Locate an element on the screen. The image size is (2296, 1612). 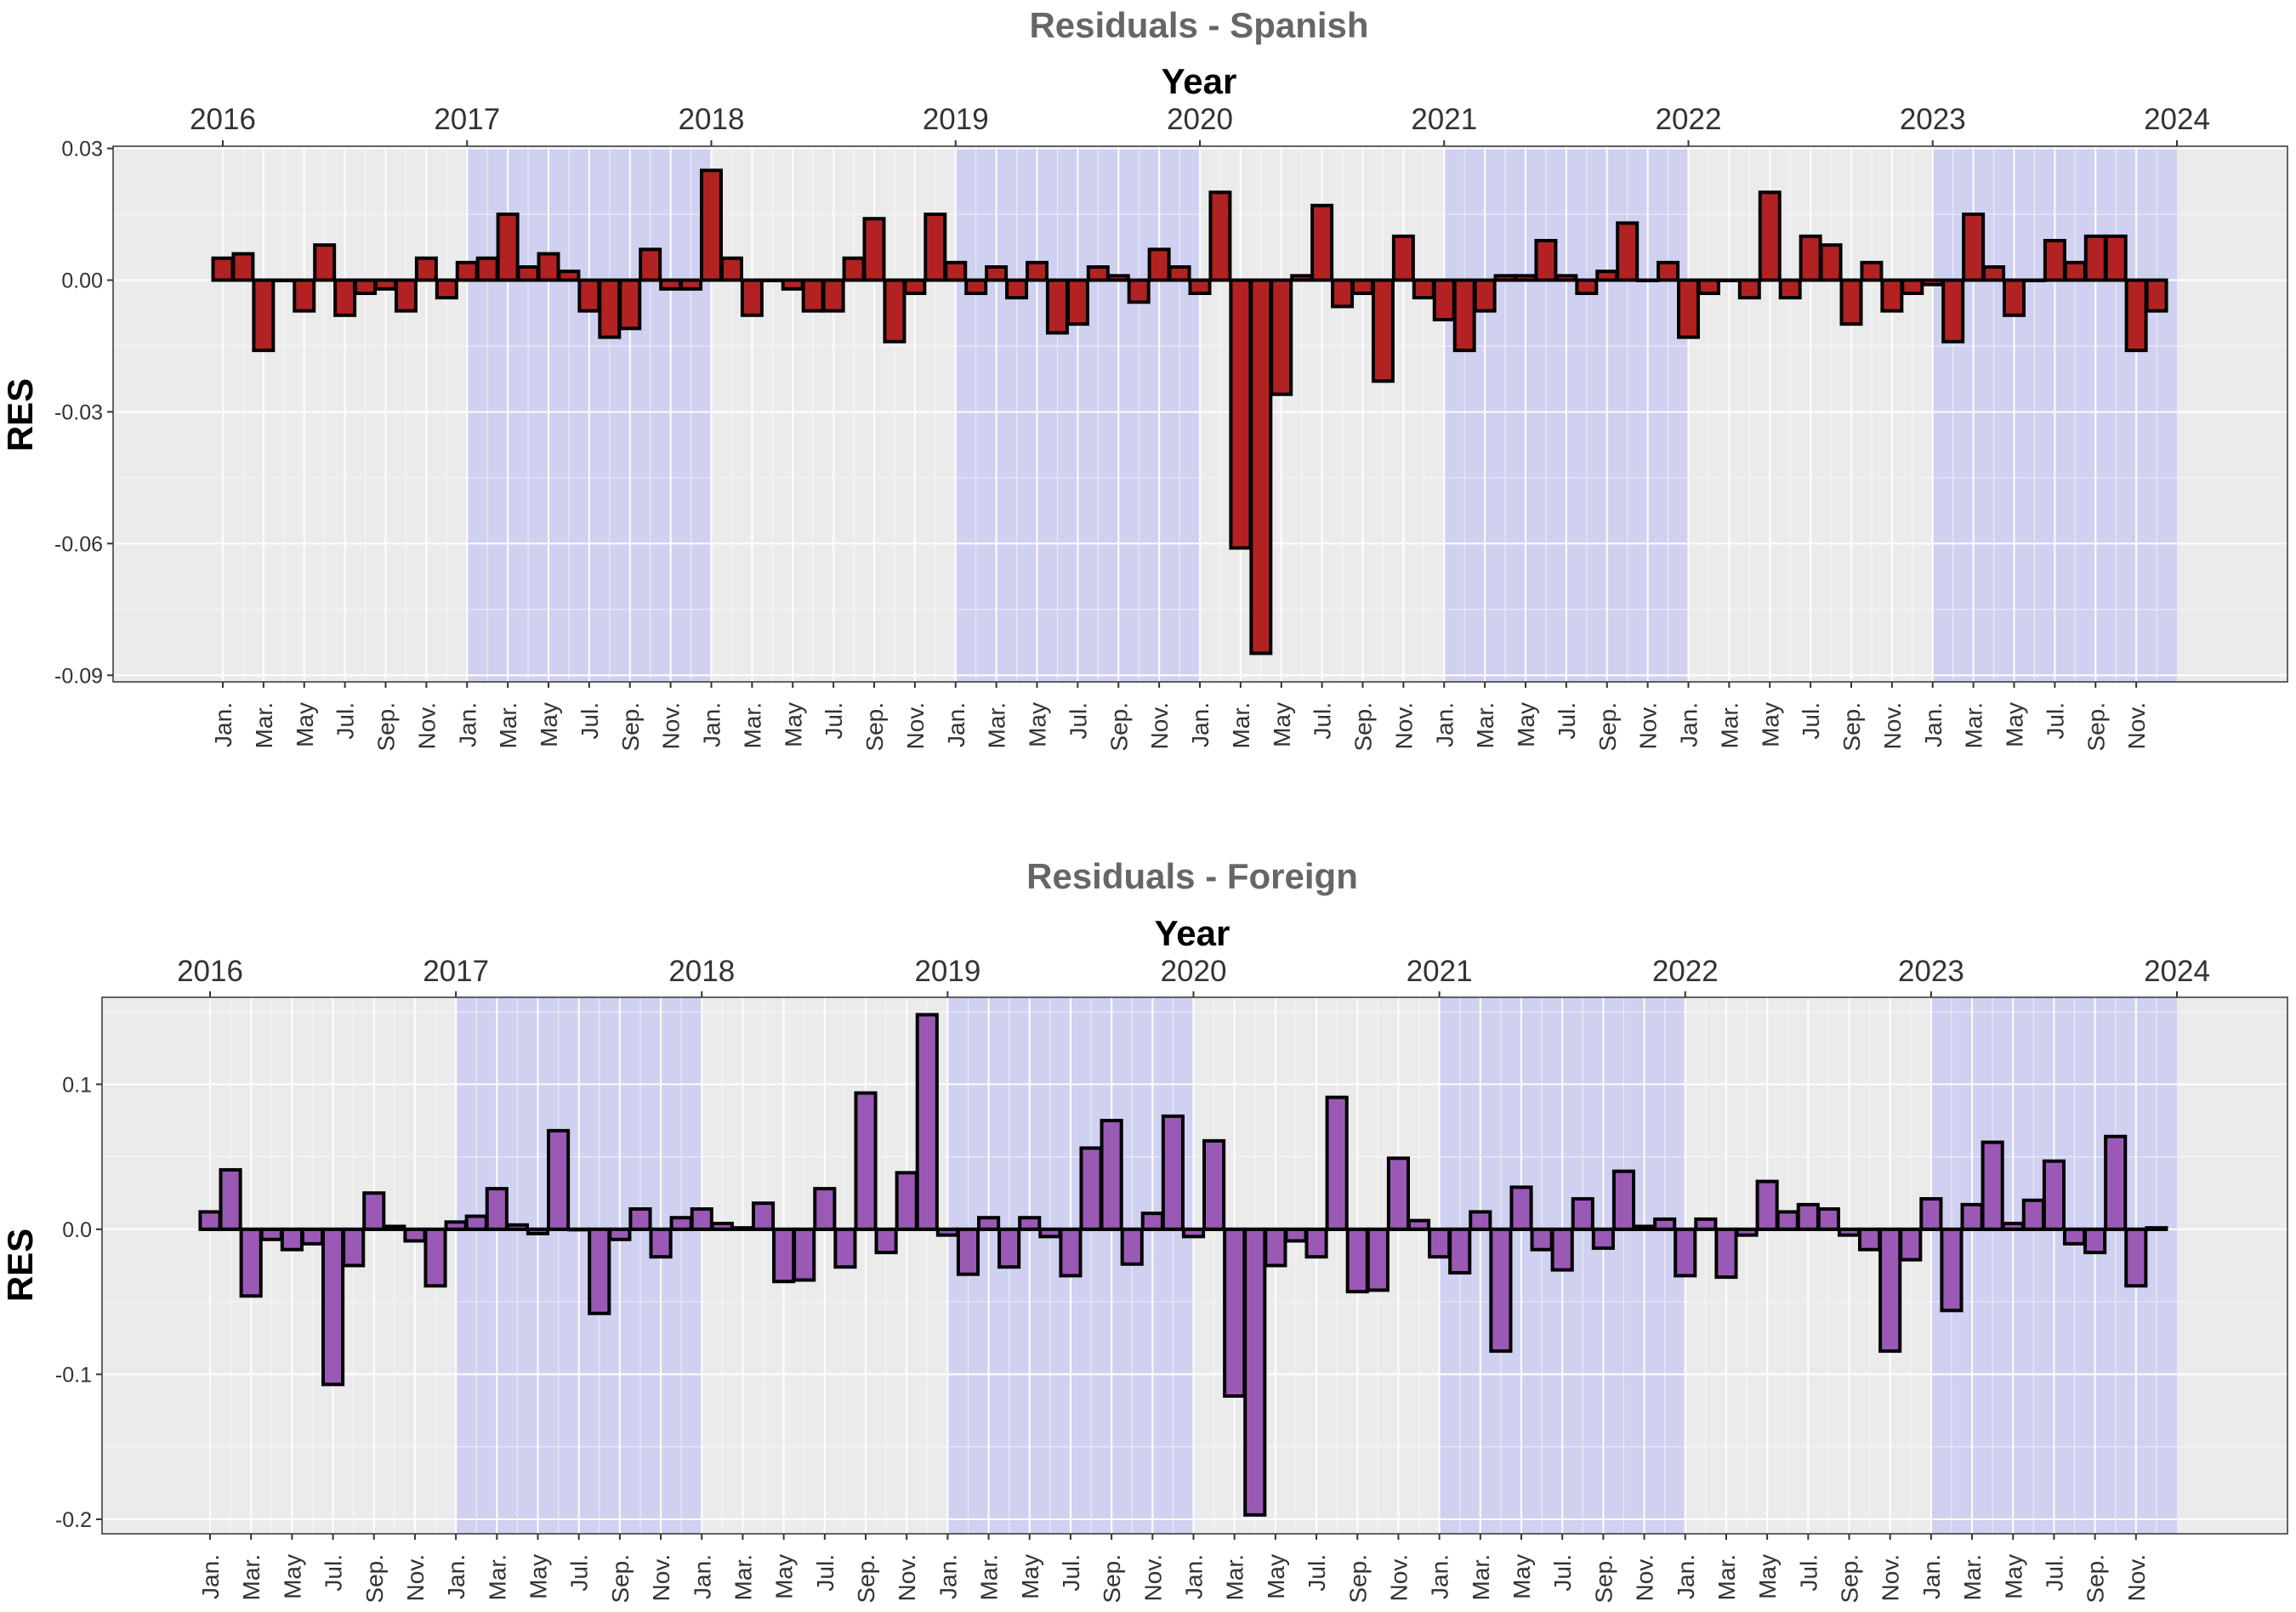
year-tick-label: 2017 is located at coordinates (467, 119).